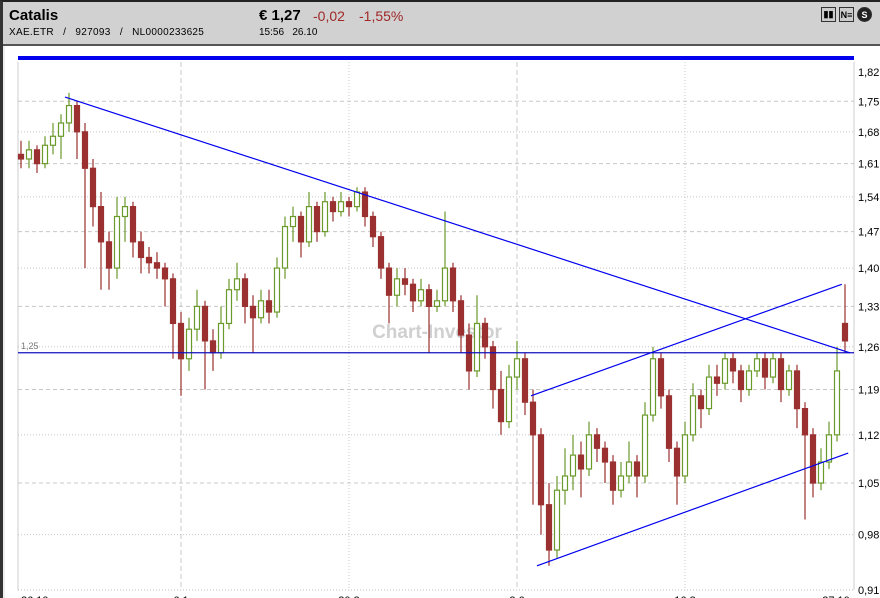 Image resolution: width=880 pixels, height=598 pixels. Describe the element at coordinates (868, 269) in the screenshot. I see `y-tick-label: 1,40` at that location.